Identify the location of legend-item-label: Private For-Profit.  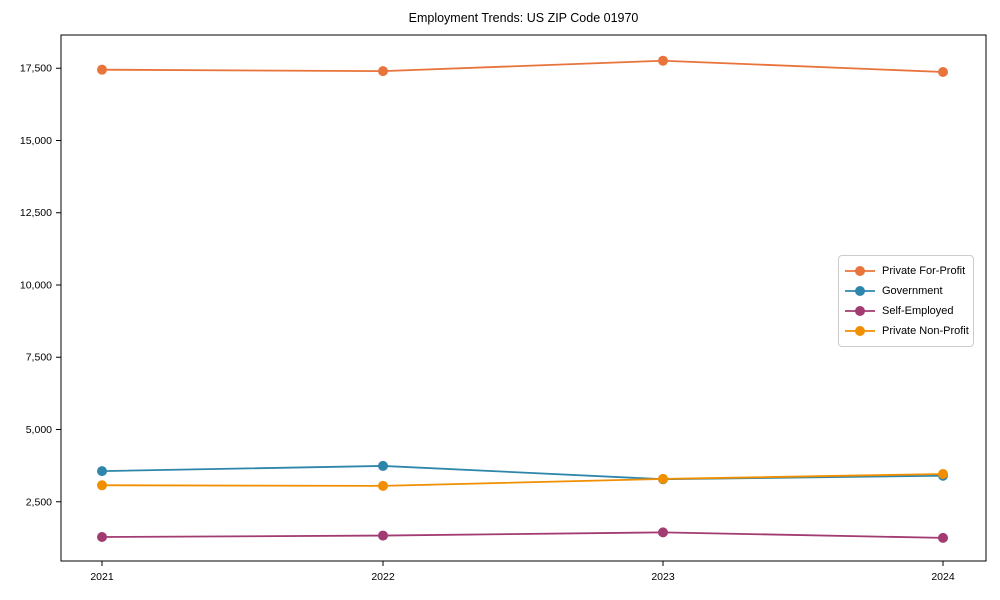
(924, 271).